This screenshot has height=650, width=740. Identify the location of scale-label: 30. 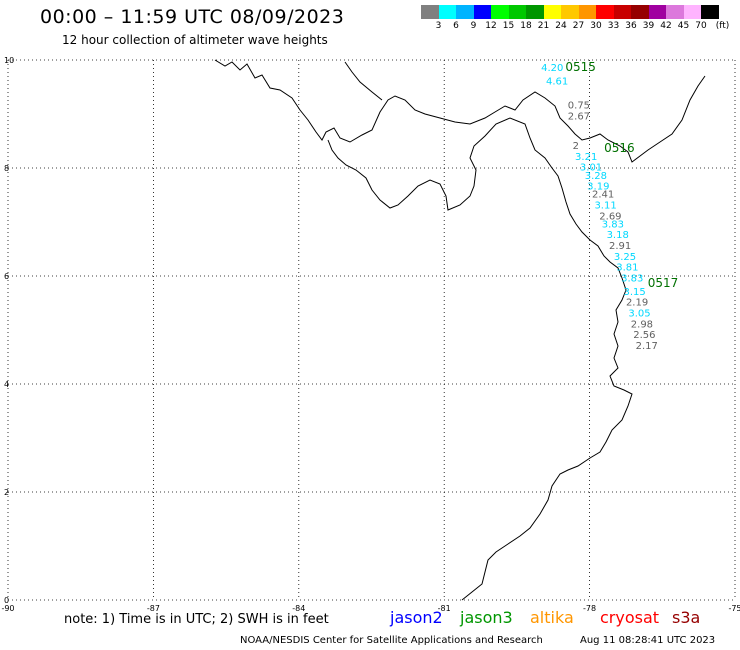
(596, 26).